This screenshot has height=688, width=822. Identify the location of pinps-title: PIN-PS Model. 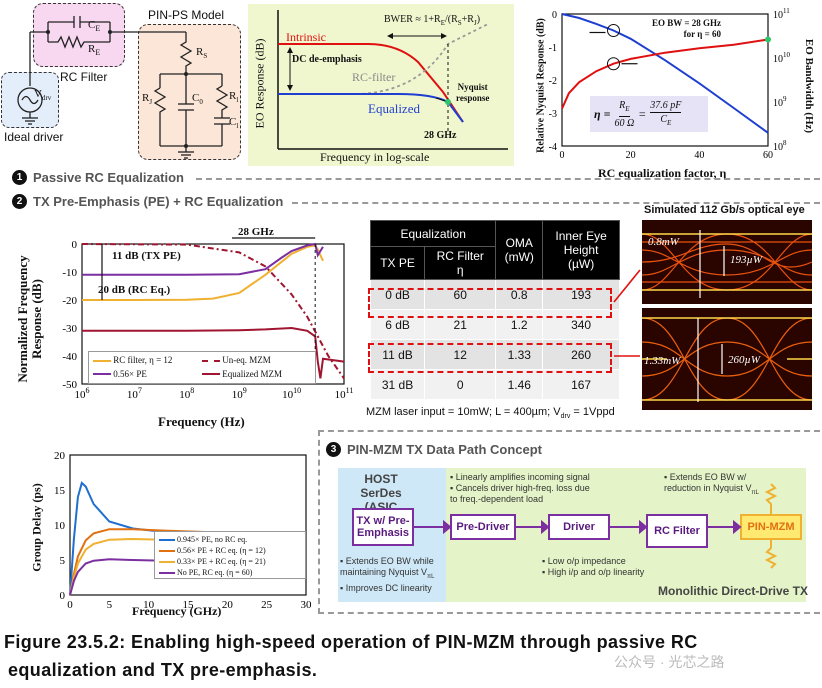
(186, 15).